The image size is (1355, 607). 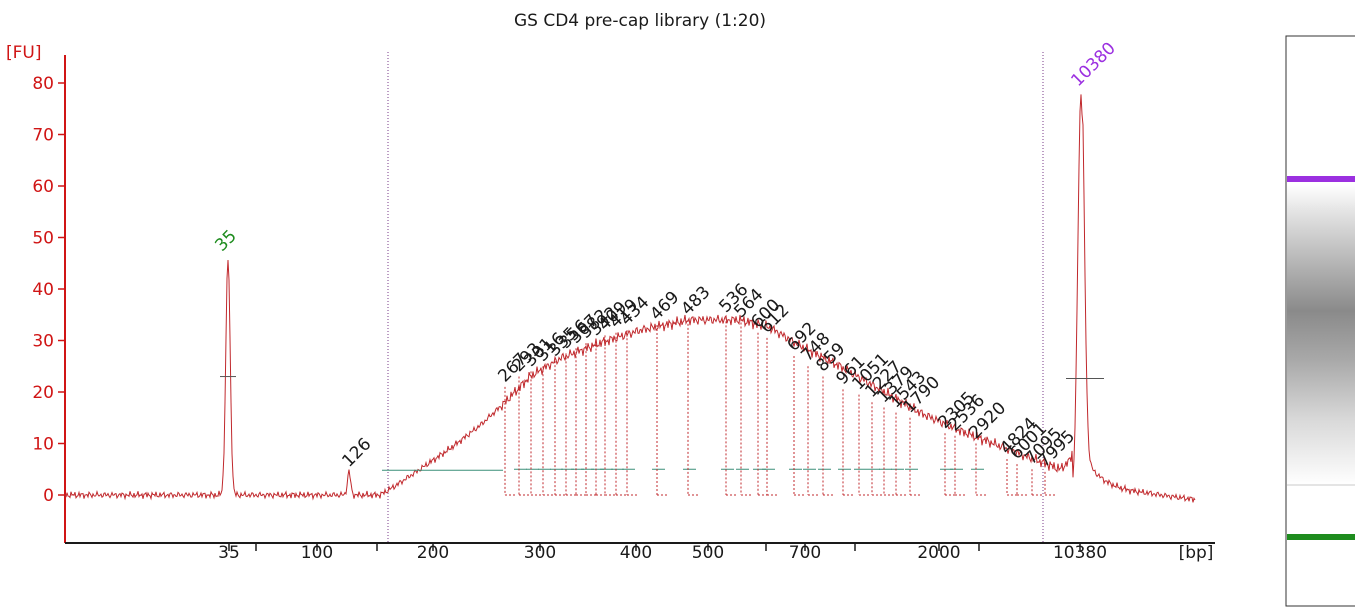 I want to click on y-tick-label: 0, so click(x=48, y=496).